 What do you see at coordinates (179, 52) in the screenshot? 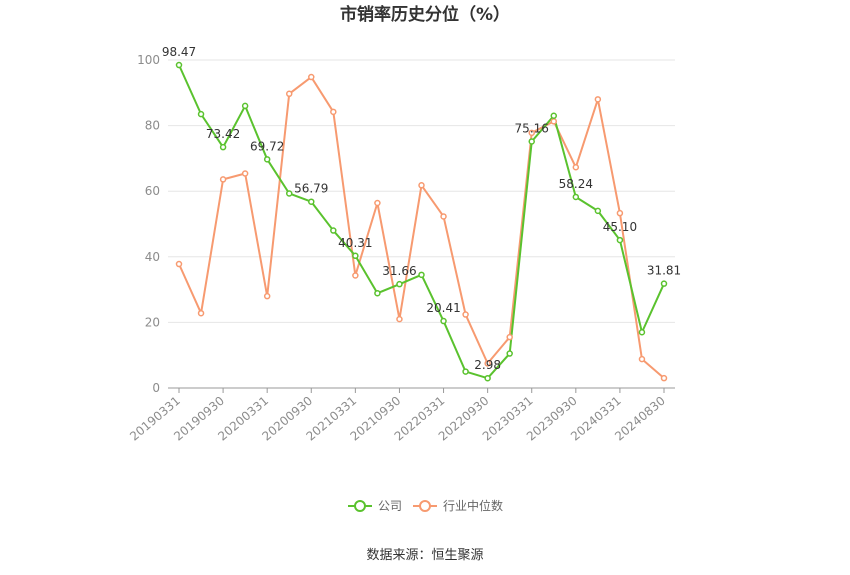
I see `data-label: 98.47` at bounding box center [179, 52].